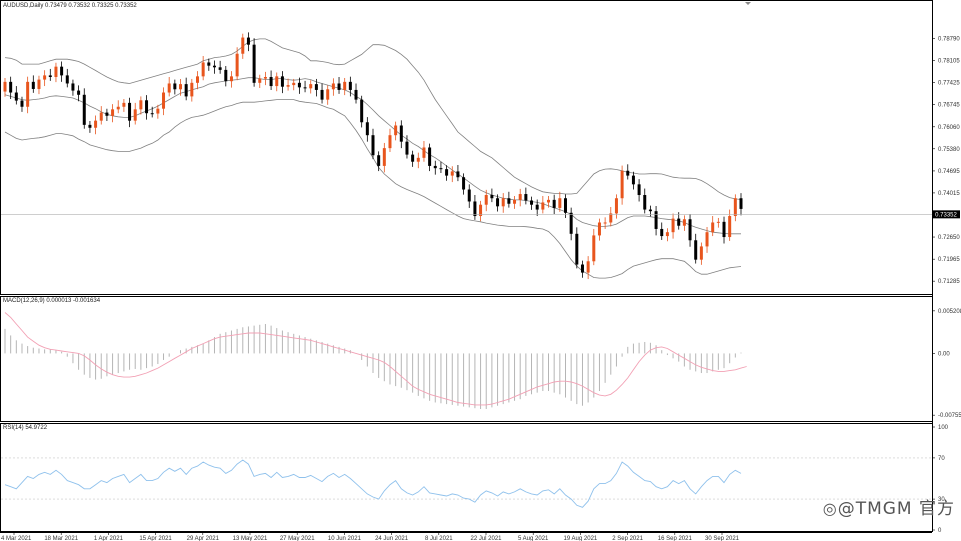  What do you see at coordinates (830, 508) in the screenshot?
I see `circle-logo-icon: ◎` at bounding box center [830, 508].